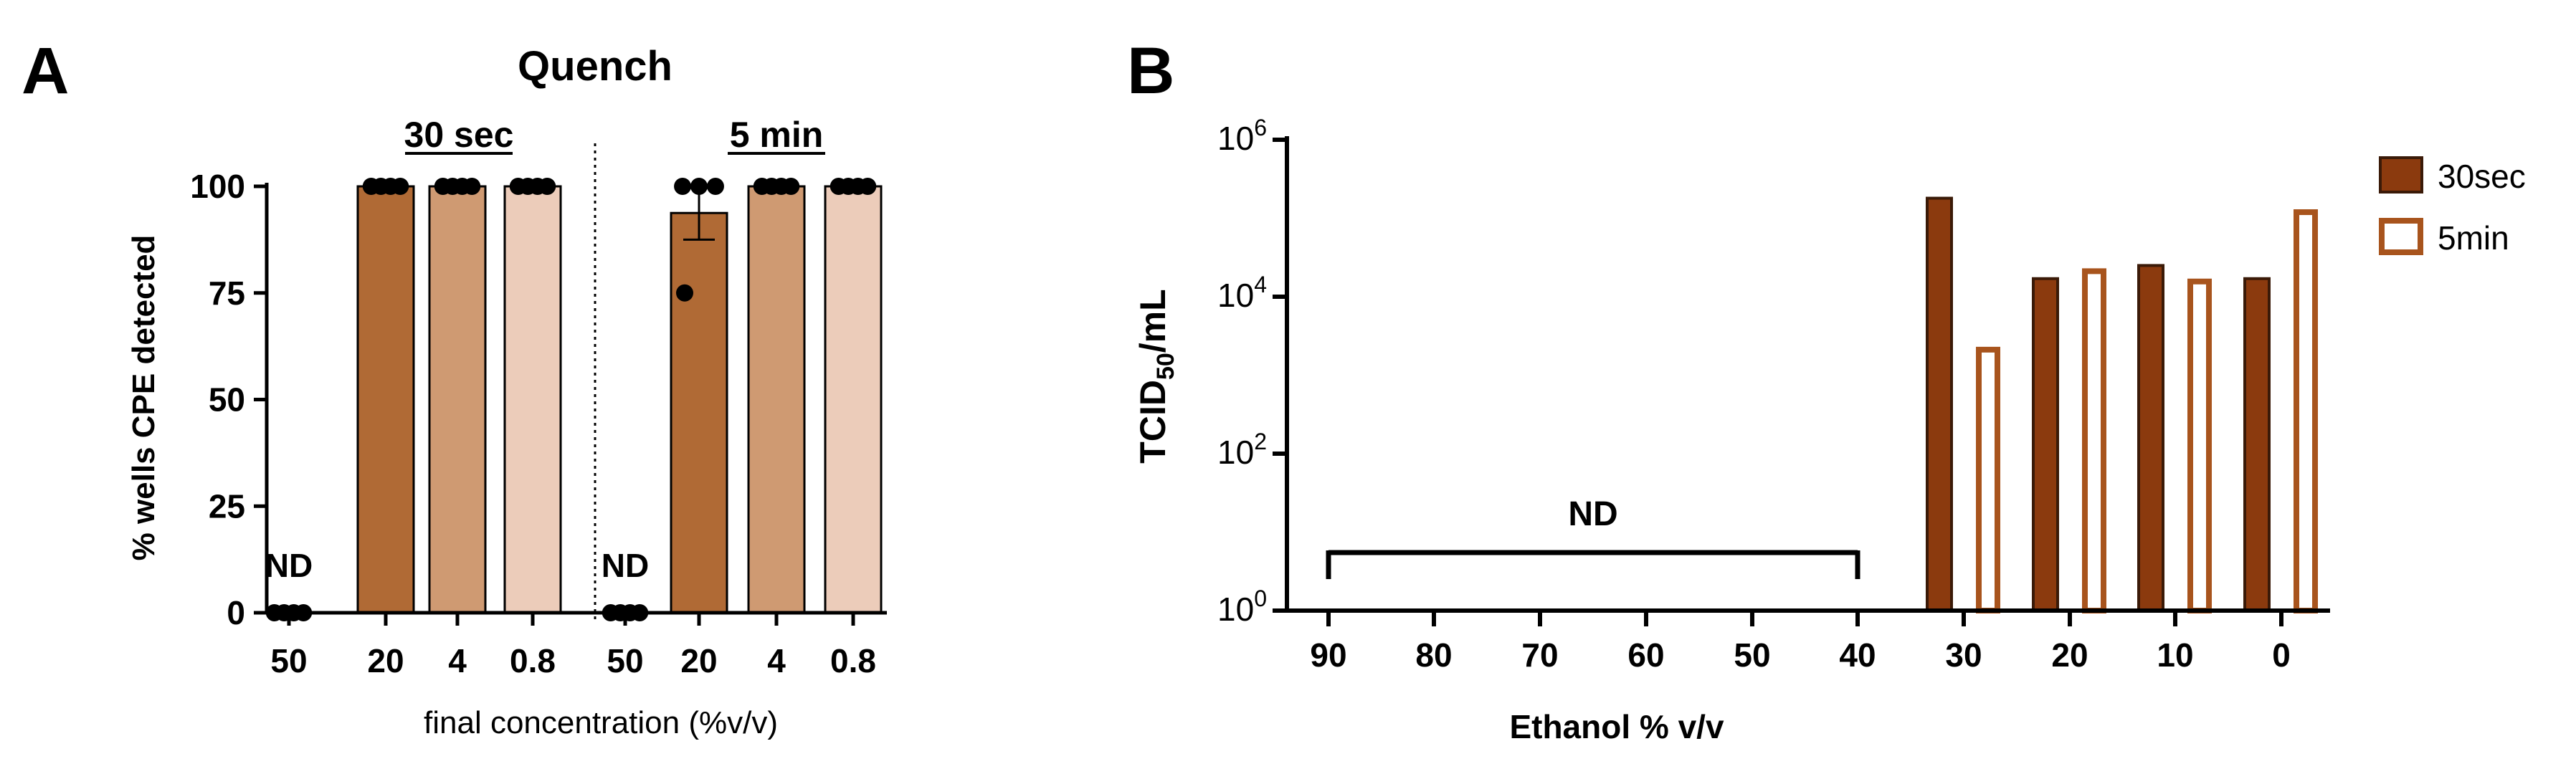 This screenshot has width=2576, height=769. What do you see at coordinates (2281, 655) in the screenshot?
I see `x-tick-label-9: 0` at bounding box center [2281, 655].